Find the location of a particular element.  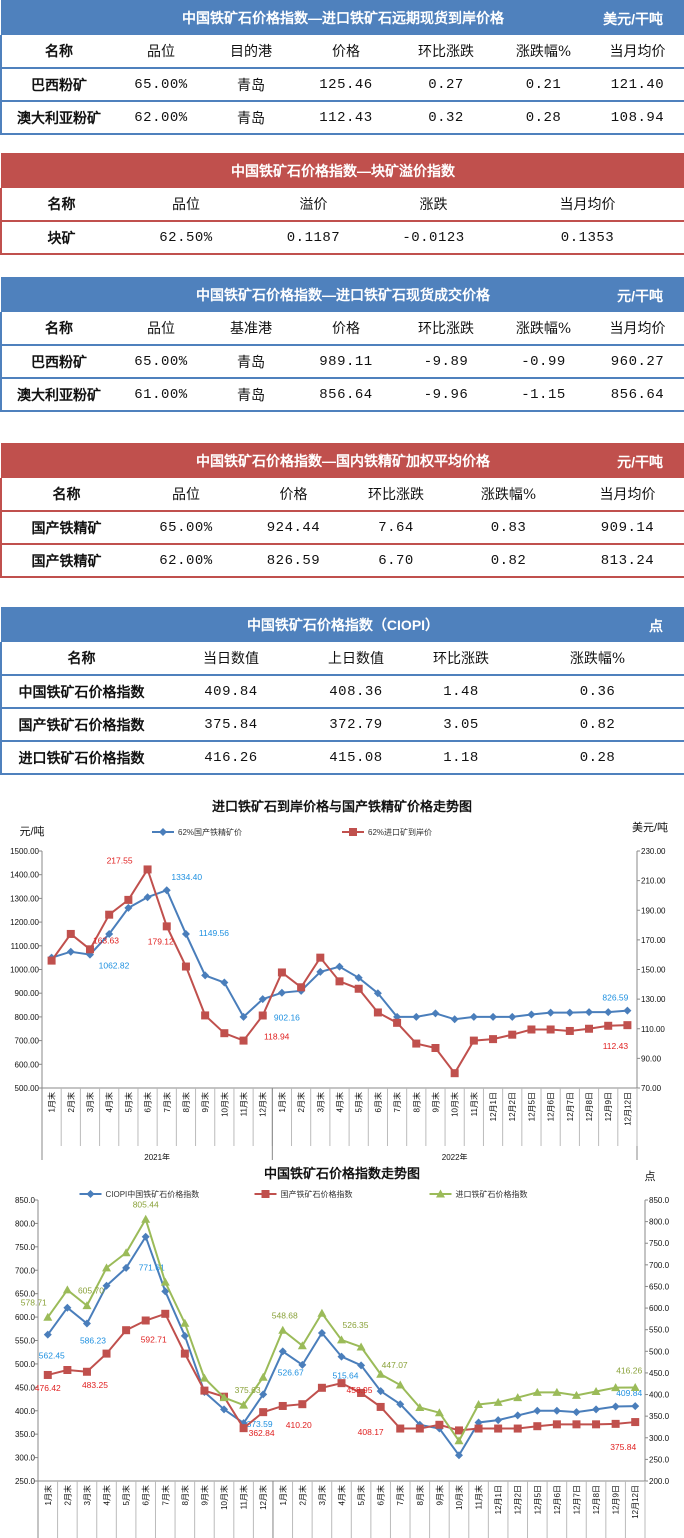

category-label: 12月末 is located at coordinates (263, 1104).